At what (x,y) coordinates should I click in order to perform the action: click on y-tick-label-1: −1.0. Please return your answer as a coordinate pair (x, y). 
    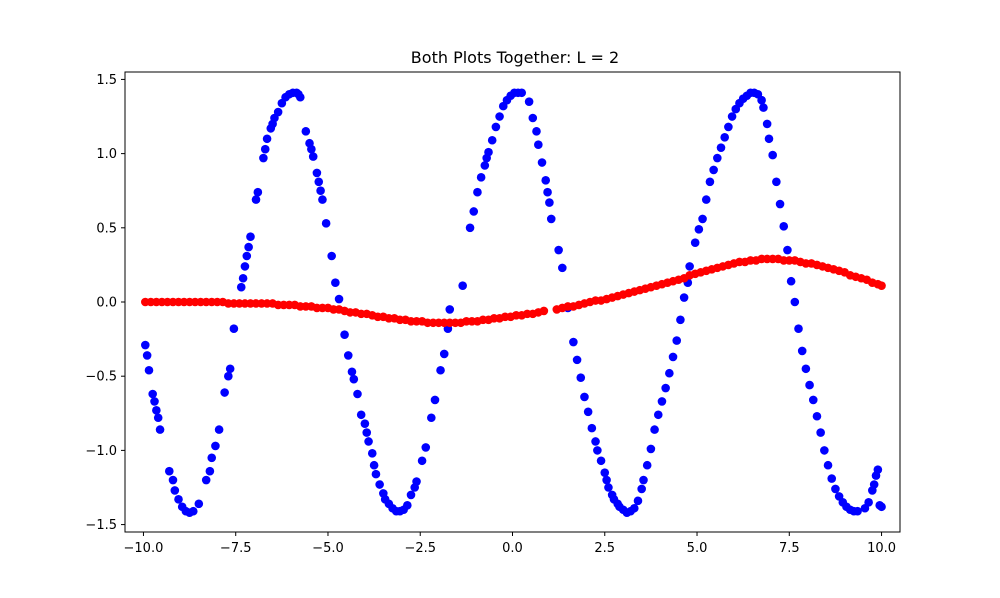
    Looking at the image, I should click on (101, 451).